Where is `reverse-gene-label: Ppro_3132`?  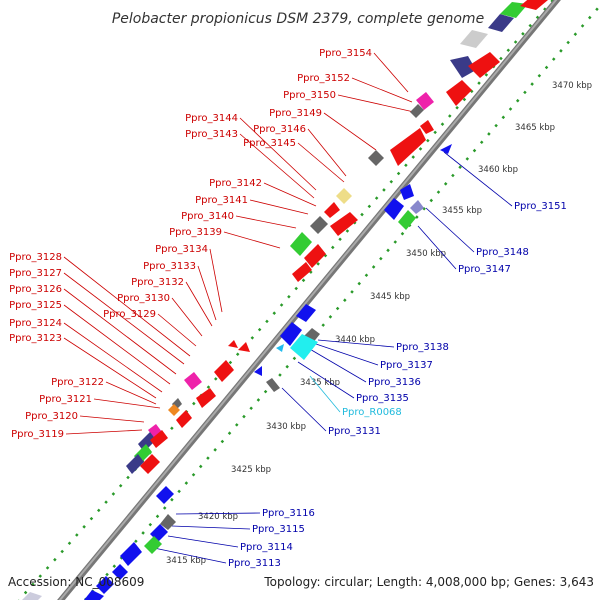 reverse-gene-label: Ppro_3132 is located at coordinates (157, 282).